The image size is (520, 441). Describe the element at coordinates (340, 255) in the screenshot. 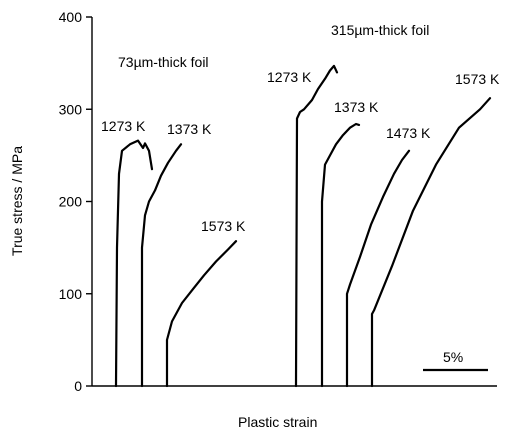

I see `curve-1373k-315um` at that location.